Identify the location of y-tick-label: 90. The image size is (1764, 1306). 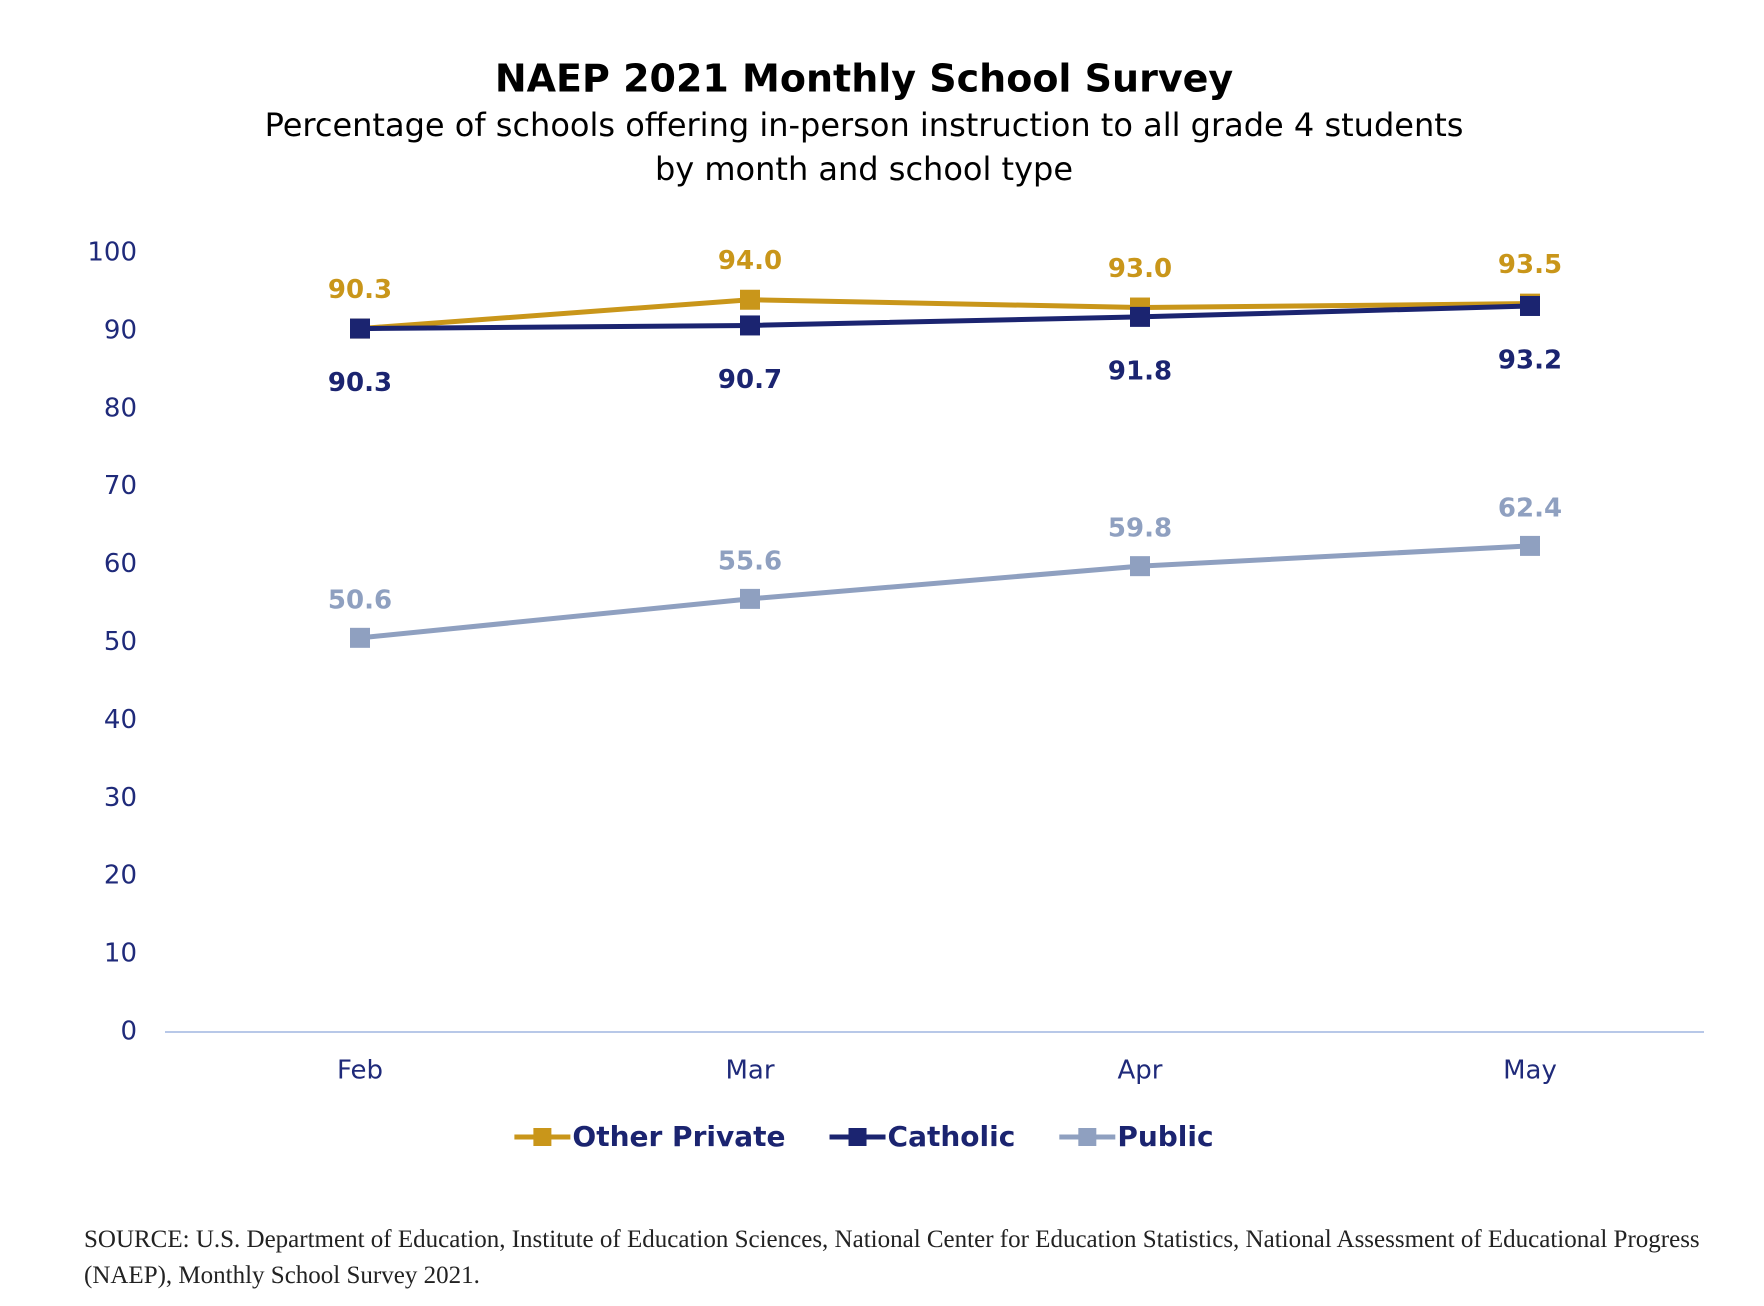
(120, 330).